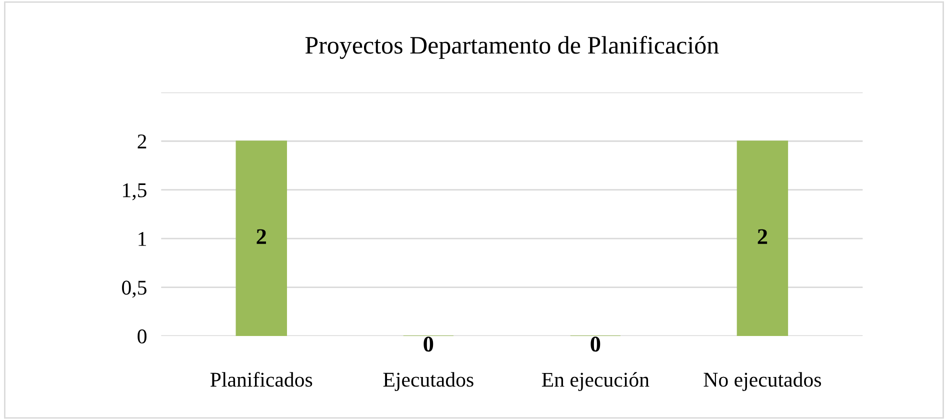  I want to click on y-tick-label: 1, so click(142, 239).